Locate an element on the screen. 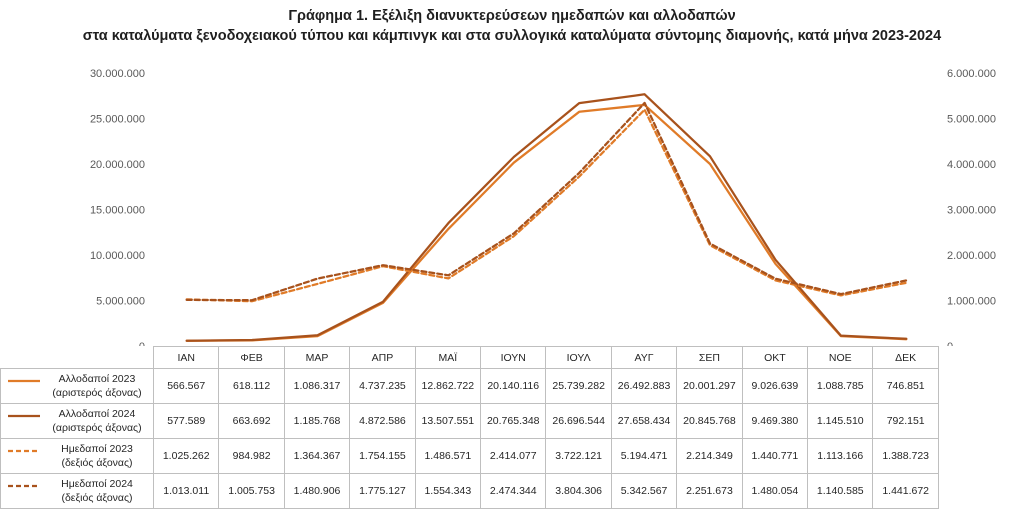  legend-series-name: Ημεδαποί 2024 is located at coordinates (97, 484).